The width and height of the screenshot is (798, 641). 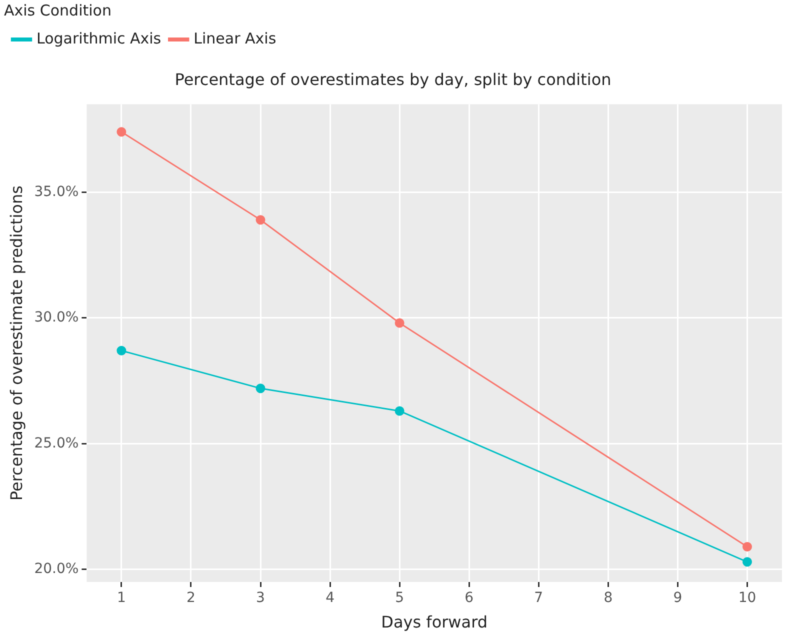 I want to click on x-axis-title: Days forward, so click(x=434, y=622).